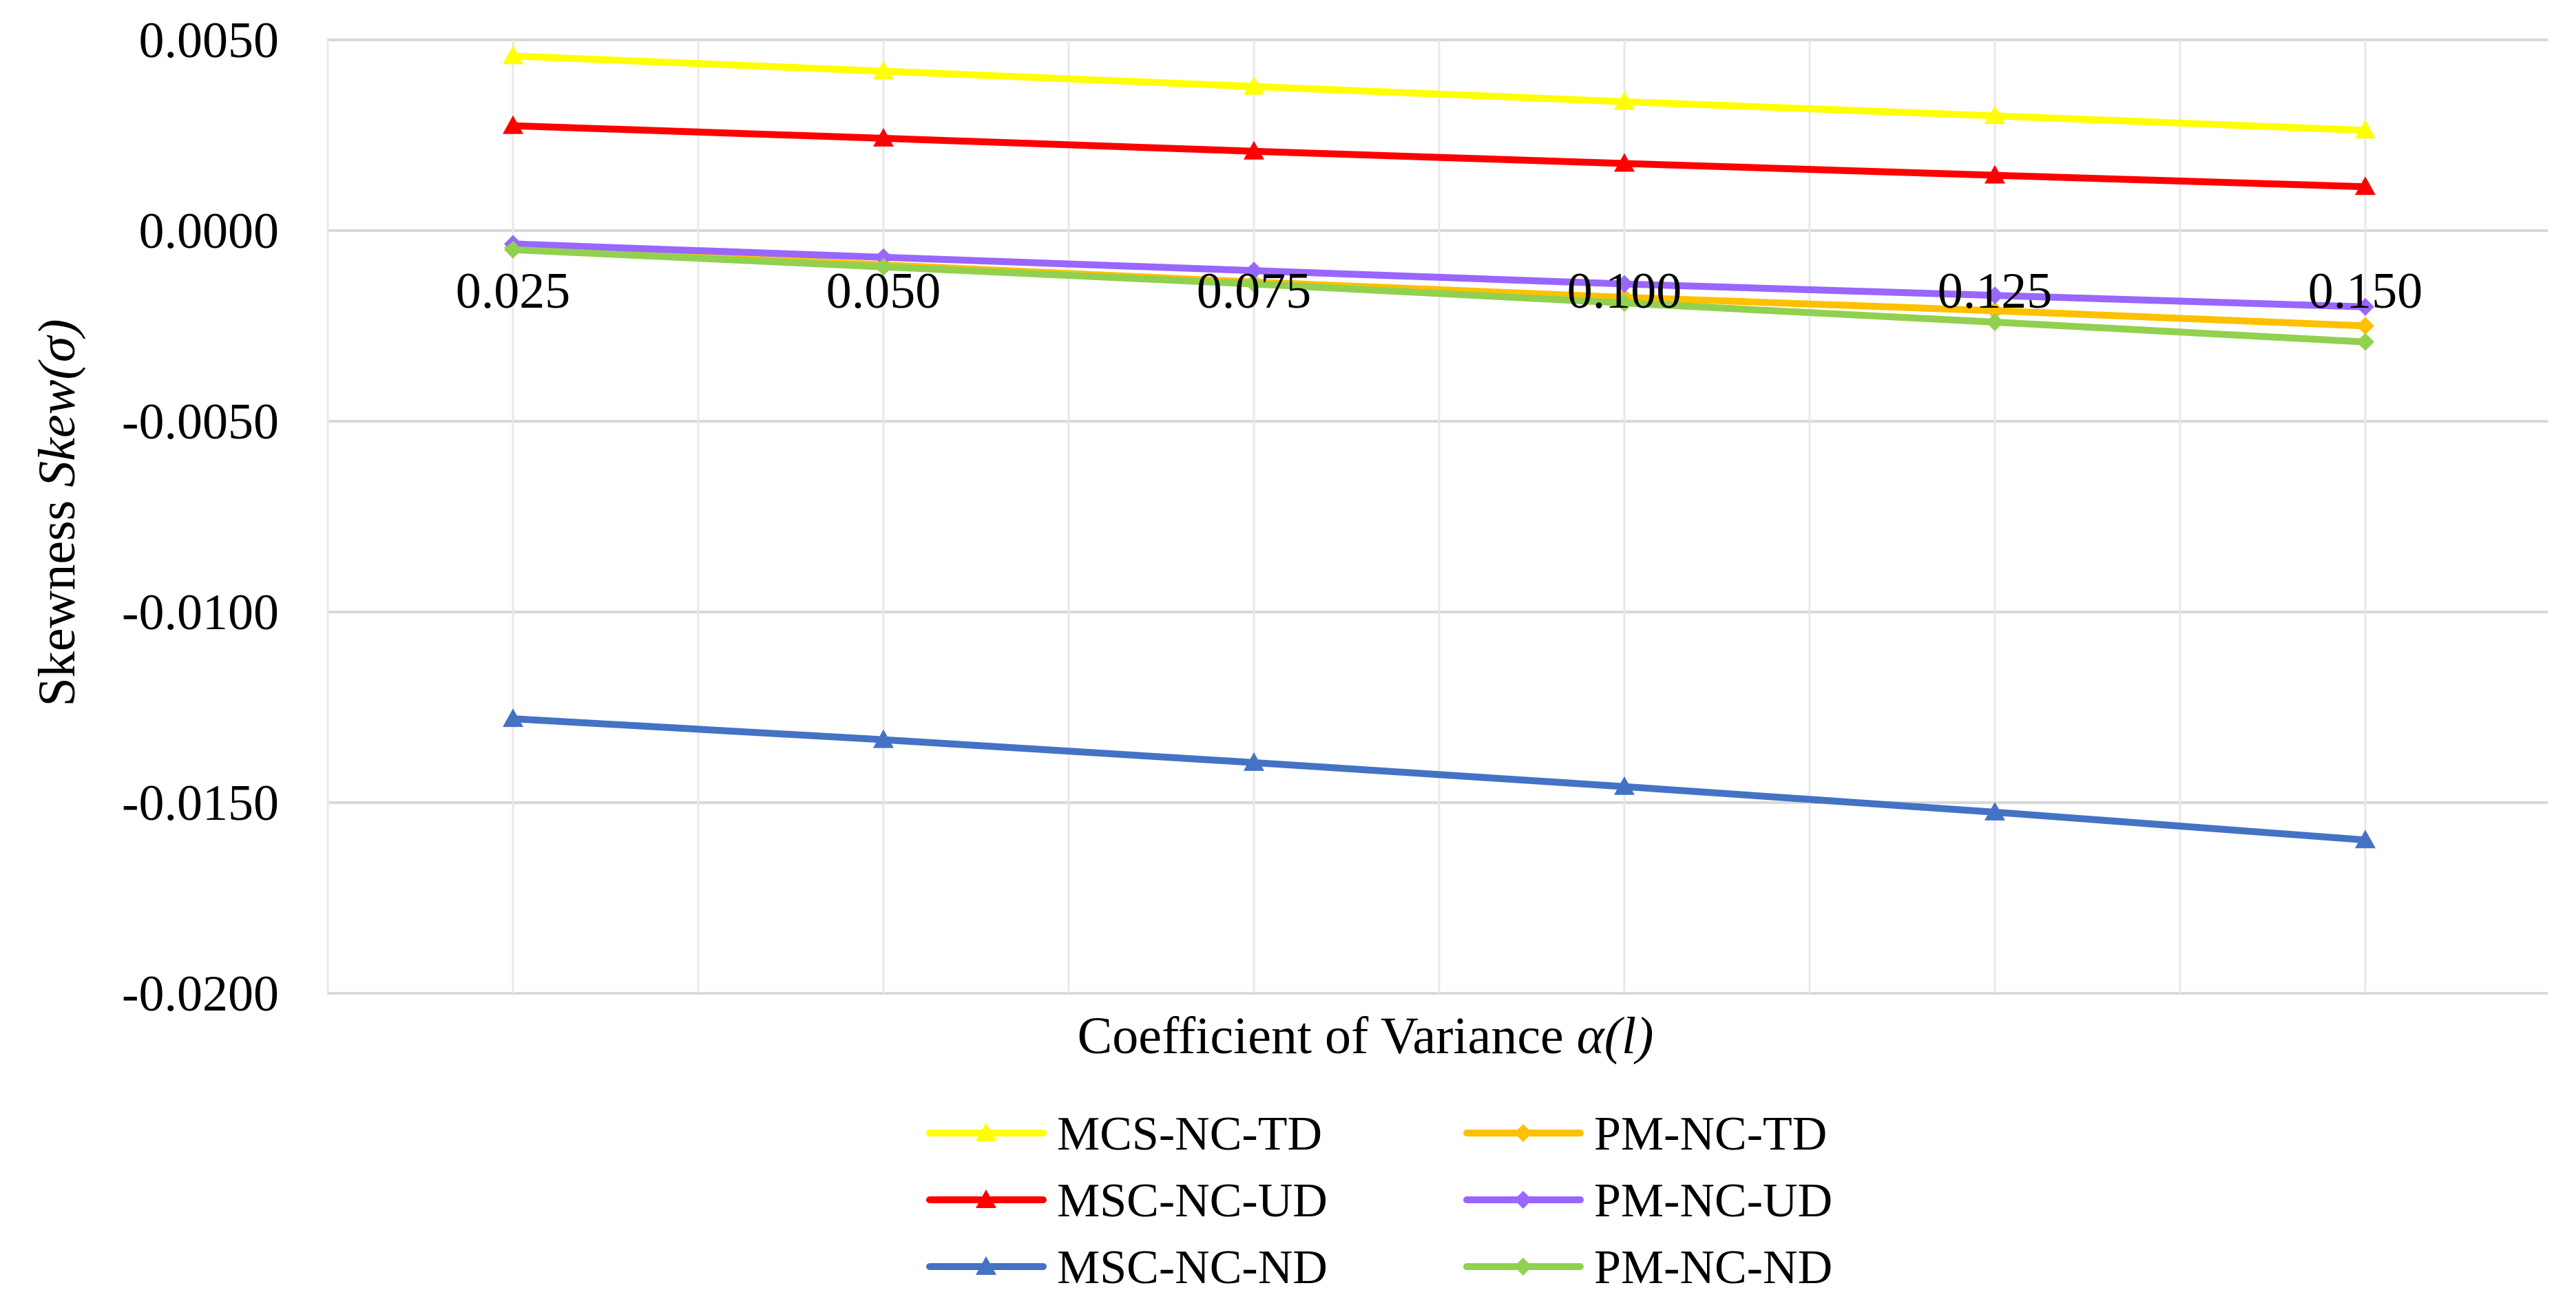  I want to click on series-MSC-NC-ND, so click(1439, 778).